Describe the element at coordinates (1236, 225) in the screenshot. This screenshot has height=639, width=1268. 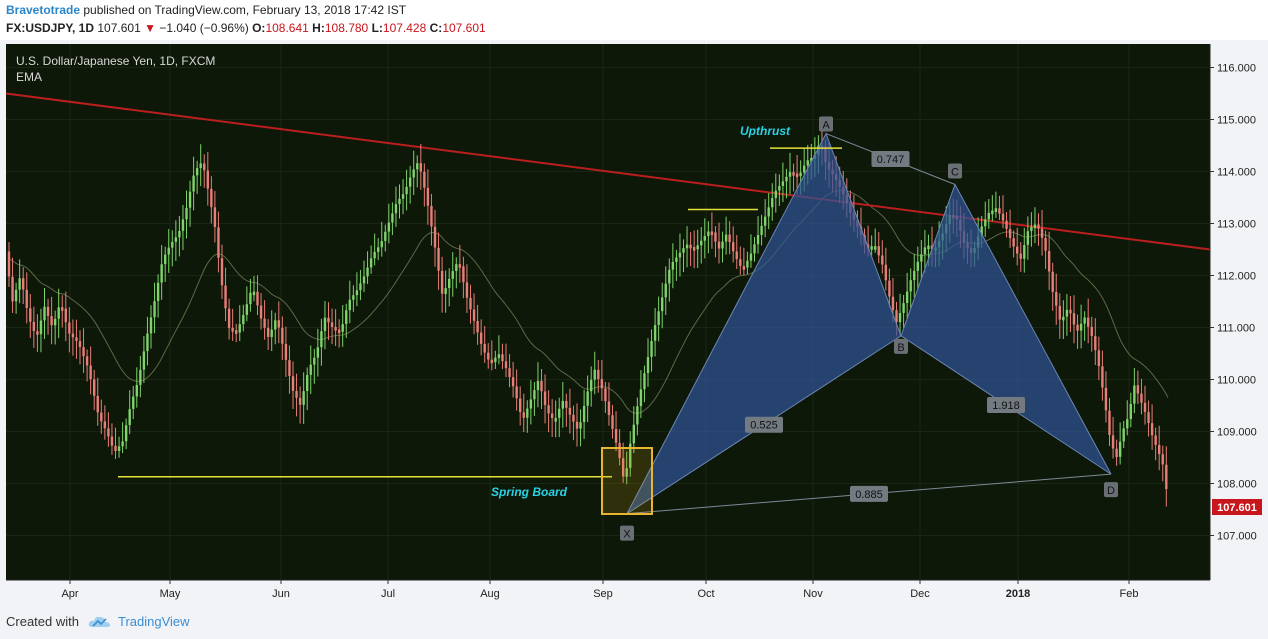
I see `y-tick-label: 113.000` at that location.